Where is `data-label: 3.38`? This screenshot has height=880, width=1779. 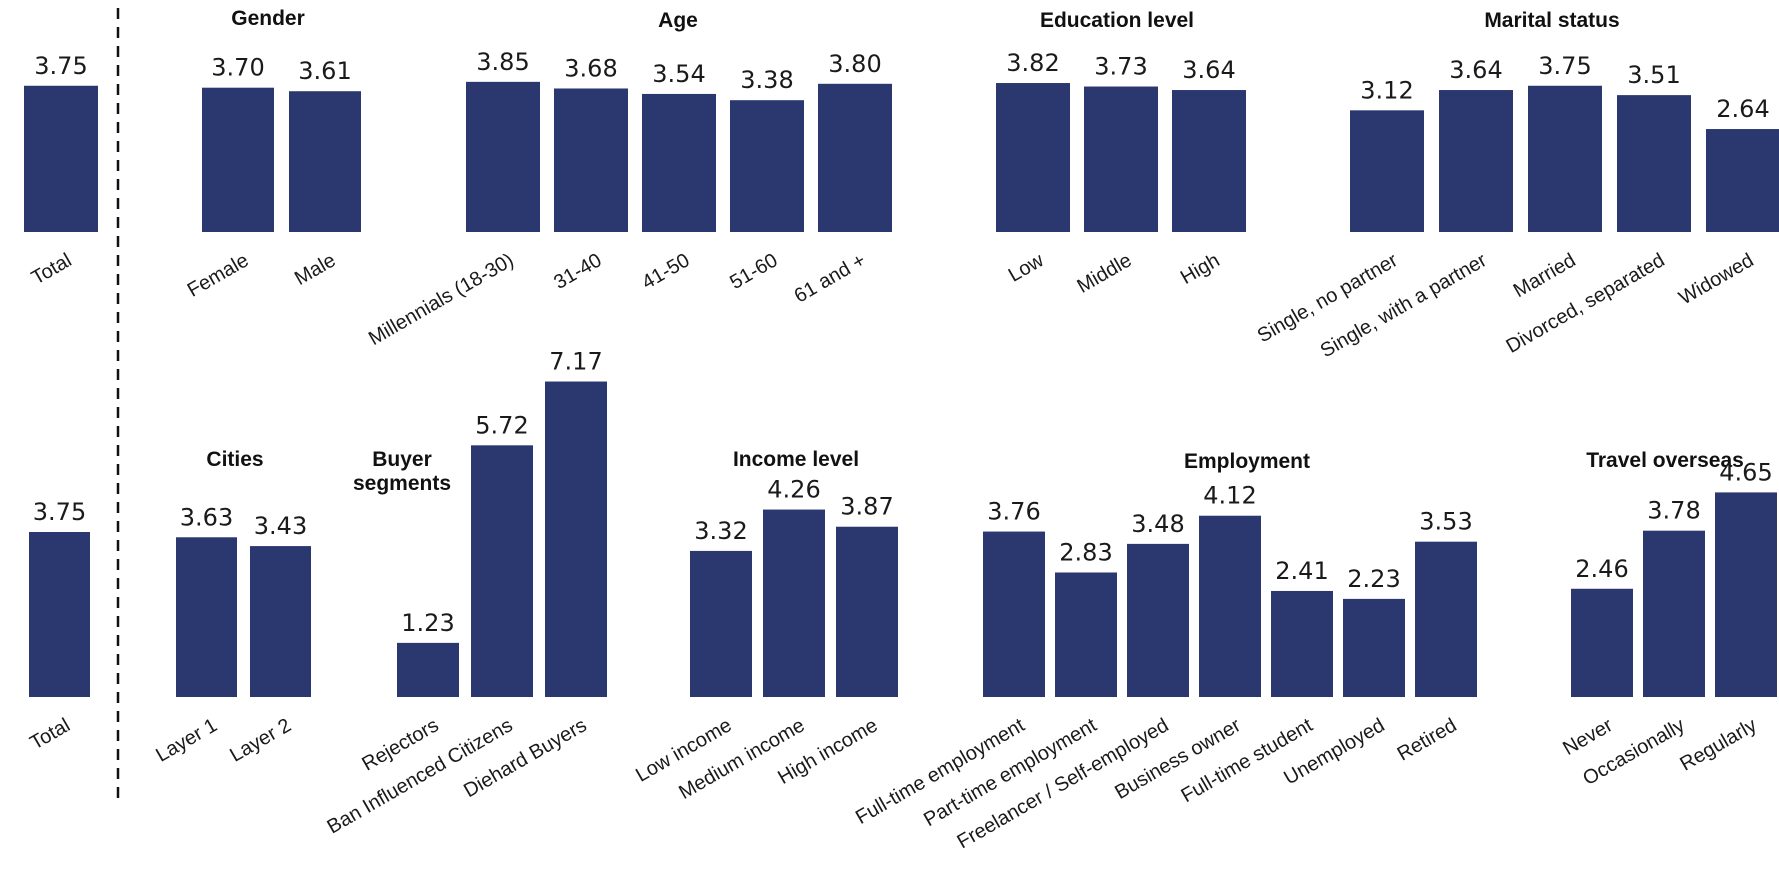 data-label: 3.38 is located at coordinates (766, 80).